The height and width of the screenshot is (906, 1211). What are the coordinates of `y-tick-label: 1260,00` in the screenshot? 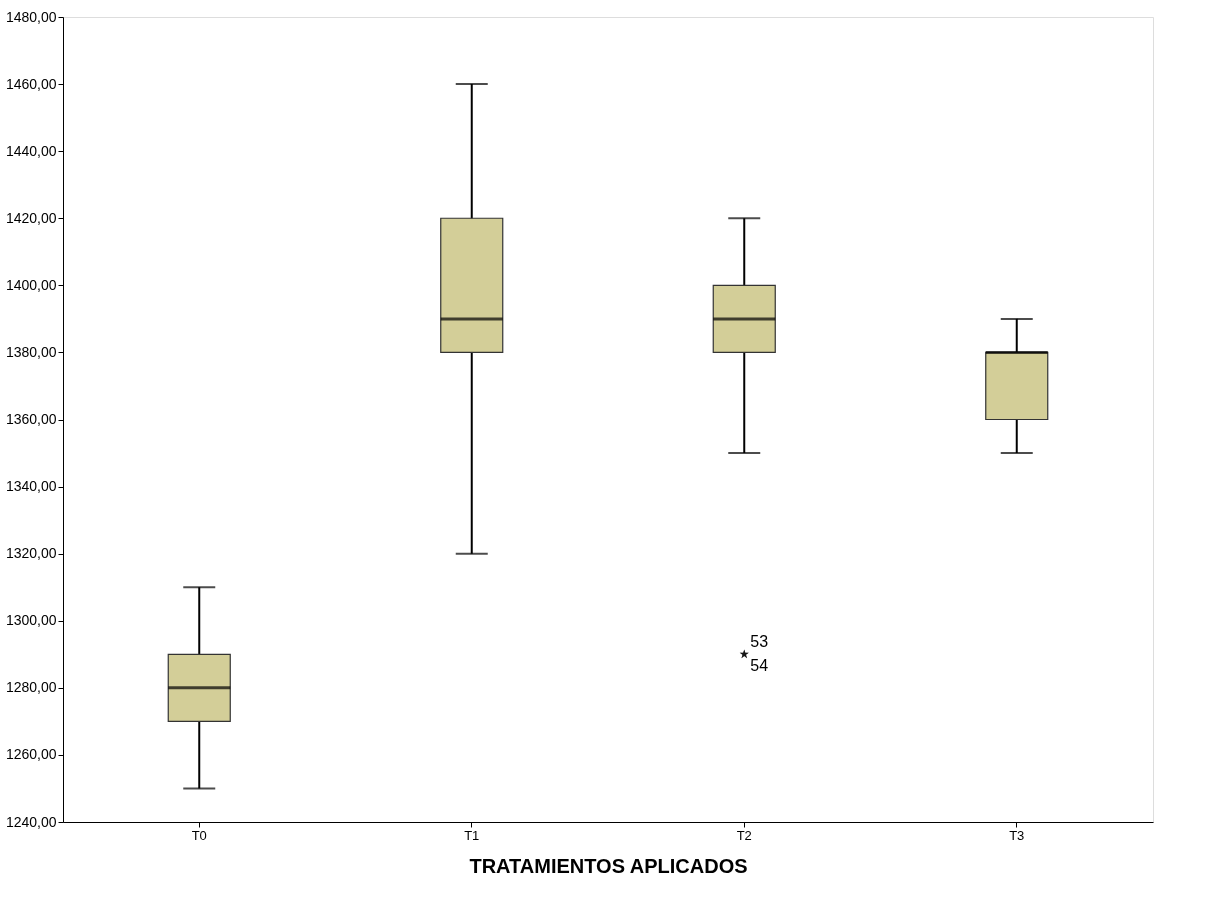 It's located at (31, 754).